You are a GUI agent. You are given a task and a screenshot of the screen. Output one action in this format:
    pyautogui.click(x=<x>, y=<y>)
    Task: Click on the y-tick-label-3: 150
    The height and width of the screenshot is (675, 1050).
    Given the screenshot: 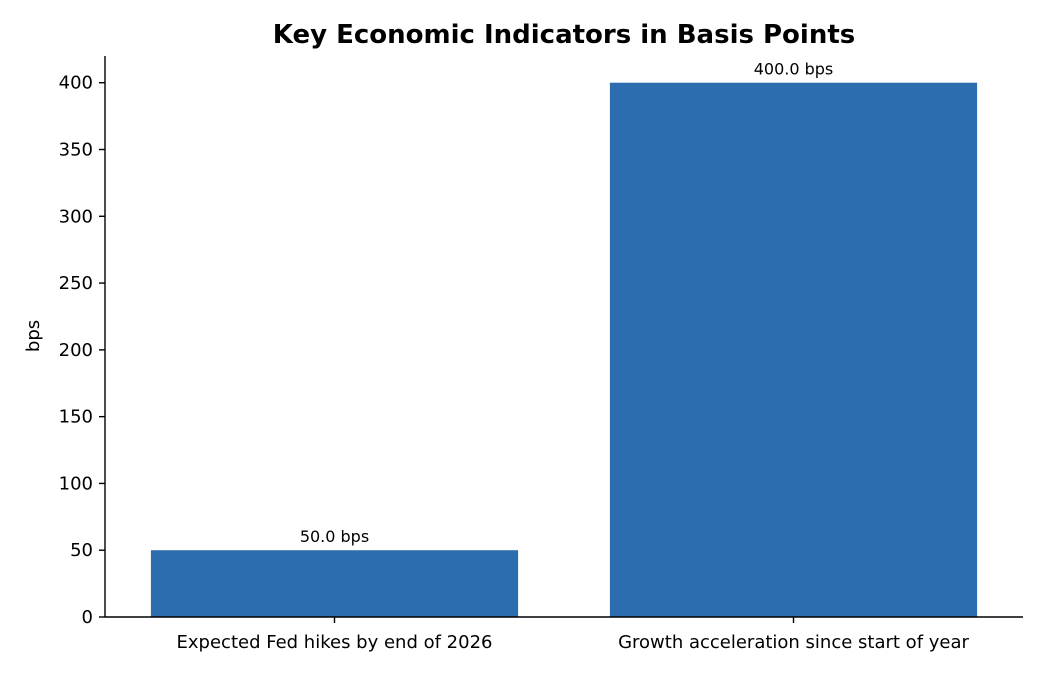 What is the action you would take?
    pyautogui.click(x=76, y=417)
    